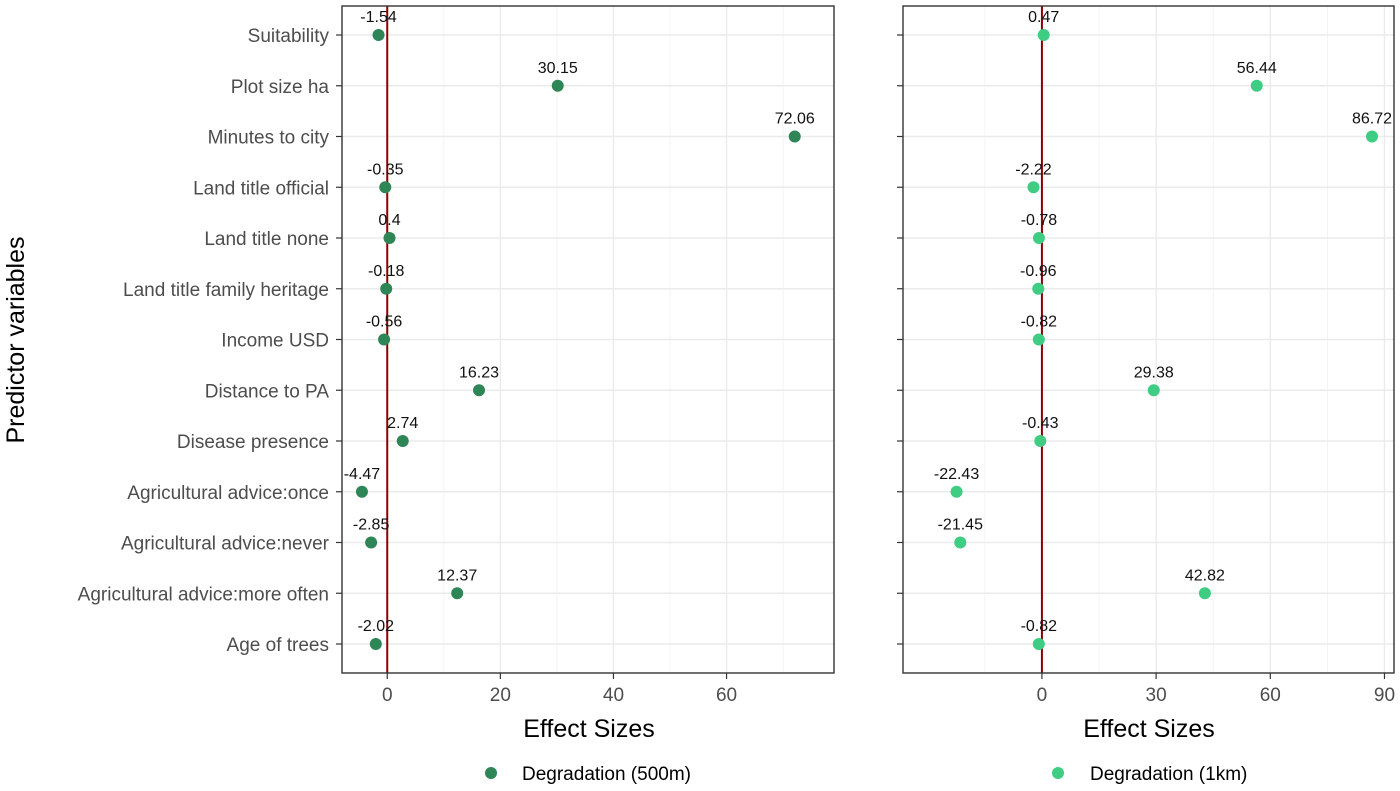 The image size is (1400, 791). Describe the element at coordinates (1205, 575) in the screenshot. I see `data-label: 42.82` at that location.